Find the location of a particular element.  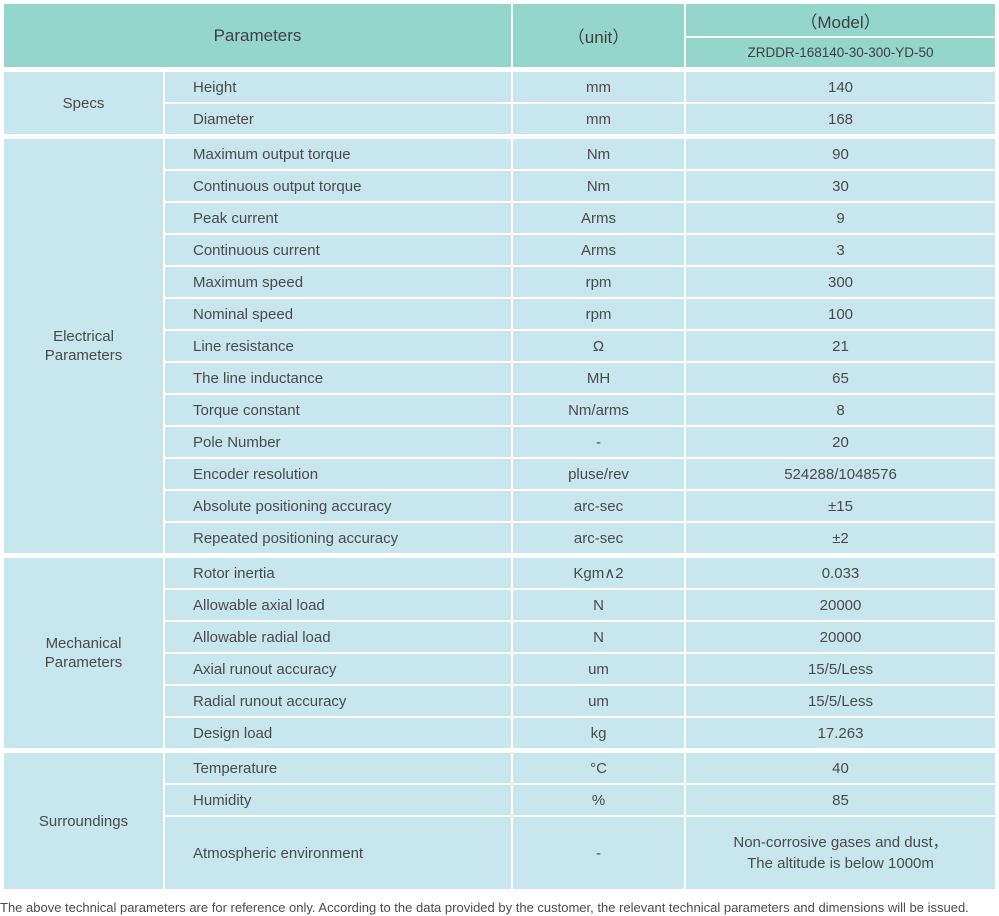

param-name-cell: Temperature is located at coordinates (337, 765).